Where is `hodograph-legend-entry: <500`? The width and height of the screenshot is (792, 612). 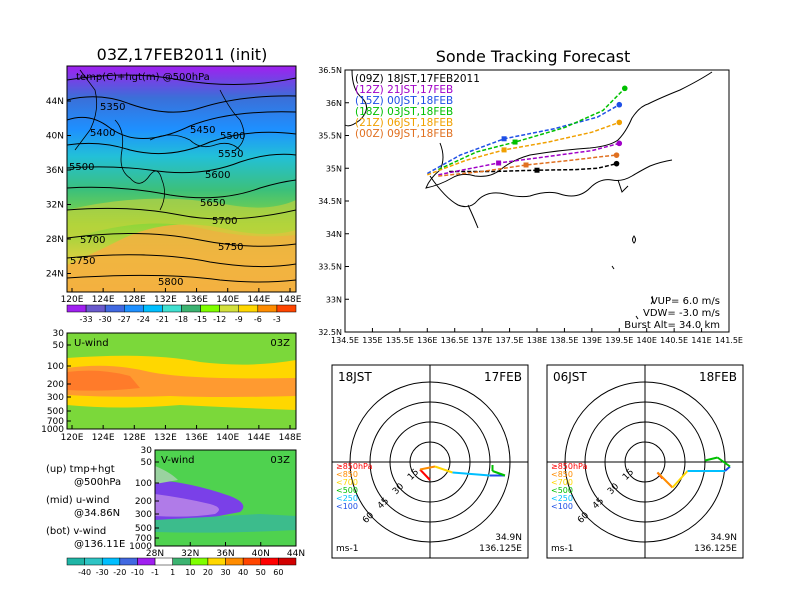 hodograph-legend-entry: <500 is located at coordinates (562, 490).